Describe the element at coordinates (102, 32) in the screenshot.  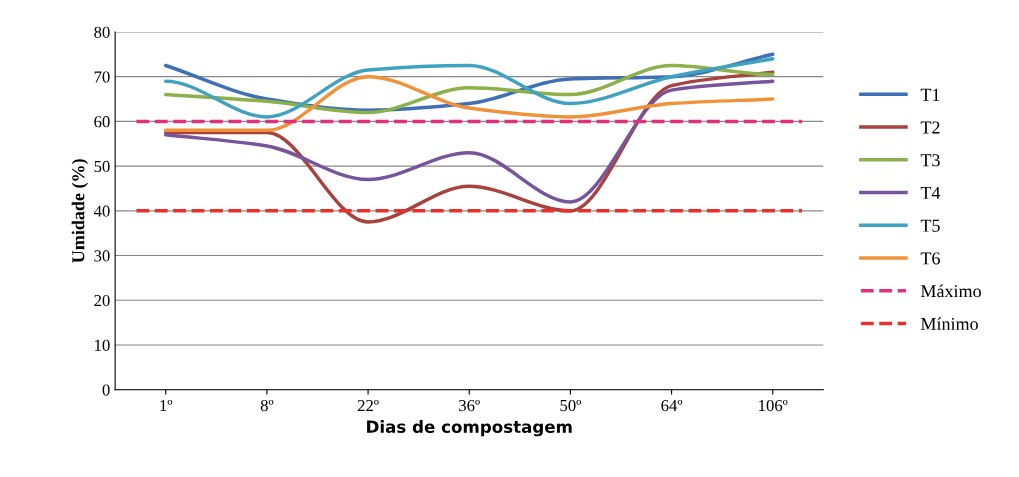
I see `y-tick-label: 80` at that location.